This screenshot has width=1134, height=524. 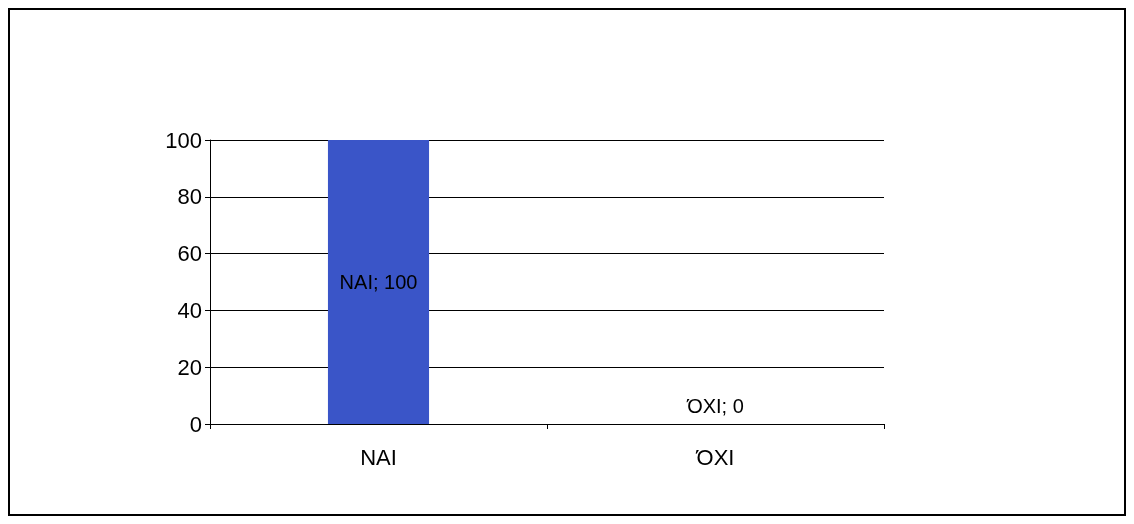 What do you see at coordinates (189, 254) in the screenshot?
I see `y-tick-label: 60` at bounding box center [189, 254].